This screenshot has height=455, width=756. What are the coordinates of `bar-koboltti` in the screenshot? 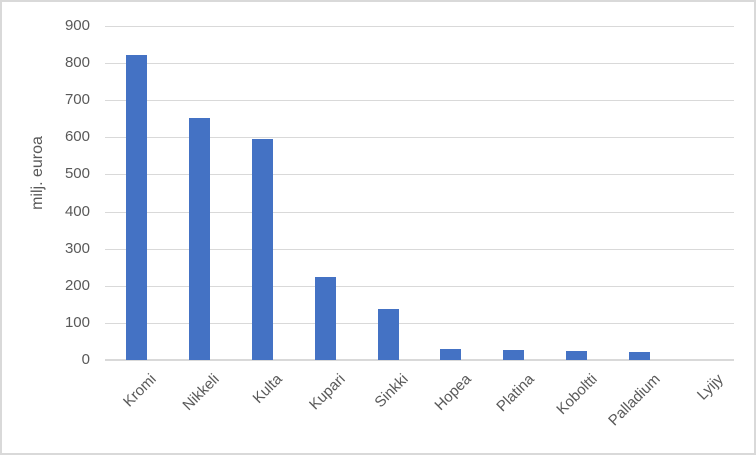 It's located at (577, 355).